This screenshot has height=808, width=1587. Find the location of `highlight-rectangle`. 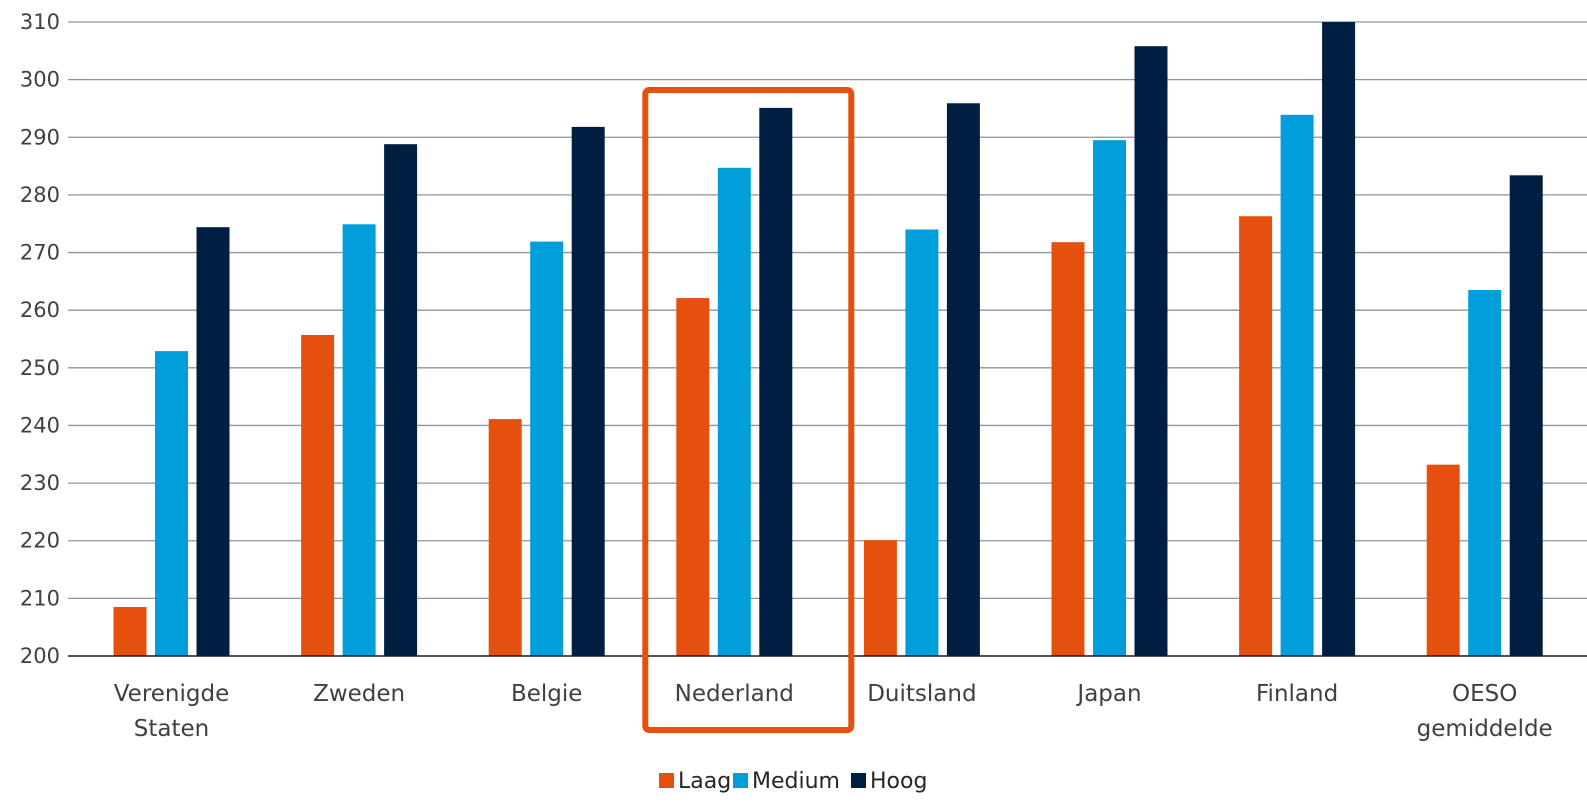

highlight-rectangle is located at coordinates (748, 410).